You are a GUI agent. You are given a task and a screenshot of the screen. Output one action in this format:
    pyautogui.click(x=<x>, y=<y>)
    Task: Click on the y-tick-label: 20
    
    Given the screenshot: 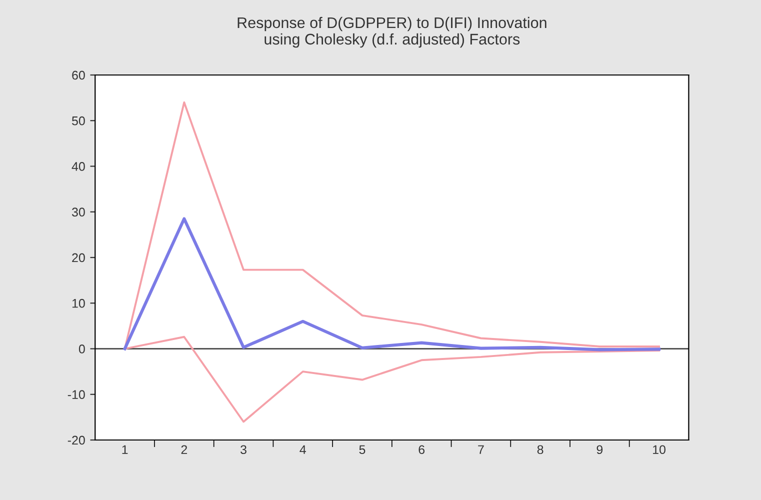 What is the action you would take?
    pyautogui.click(x=78, y=257)
    